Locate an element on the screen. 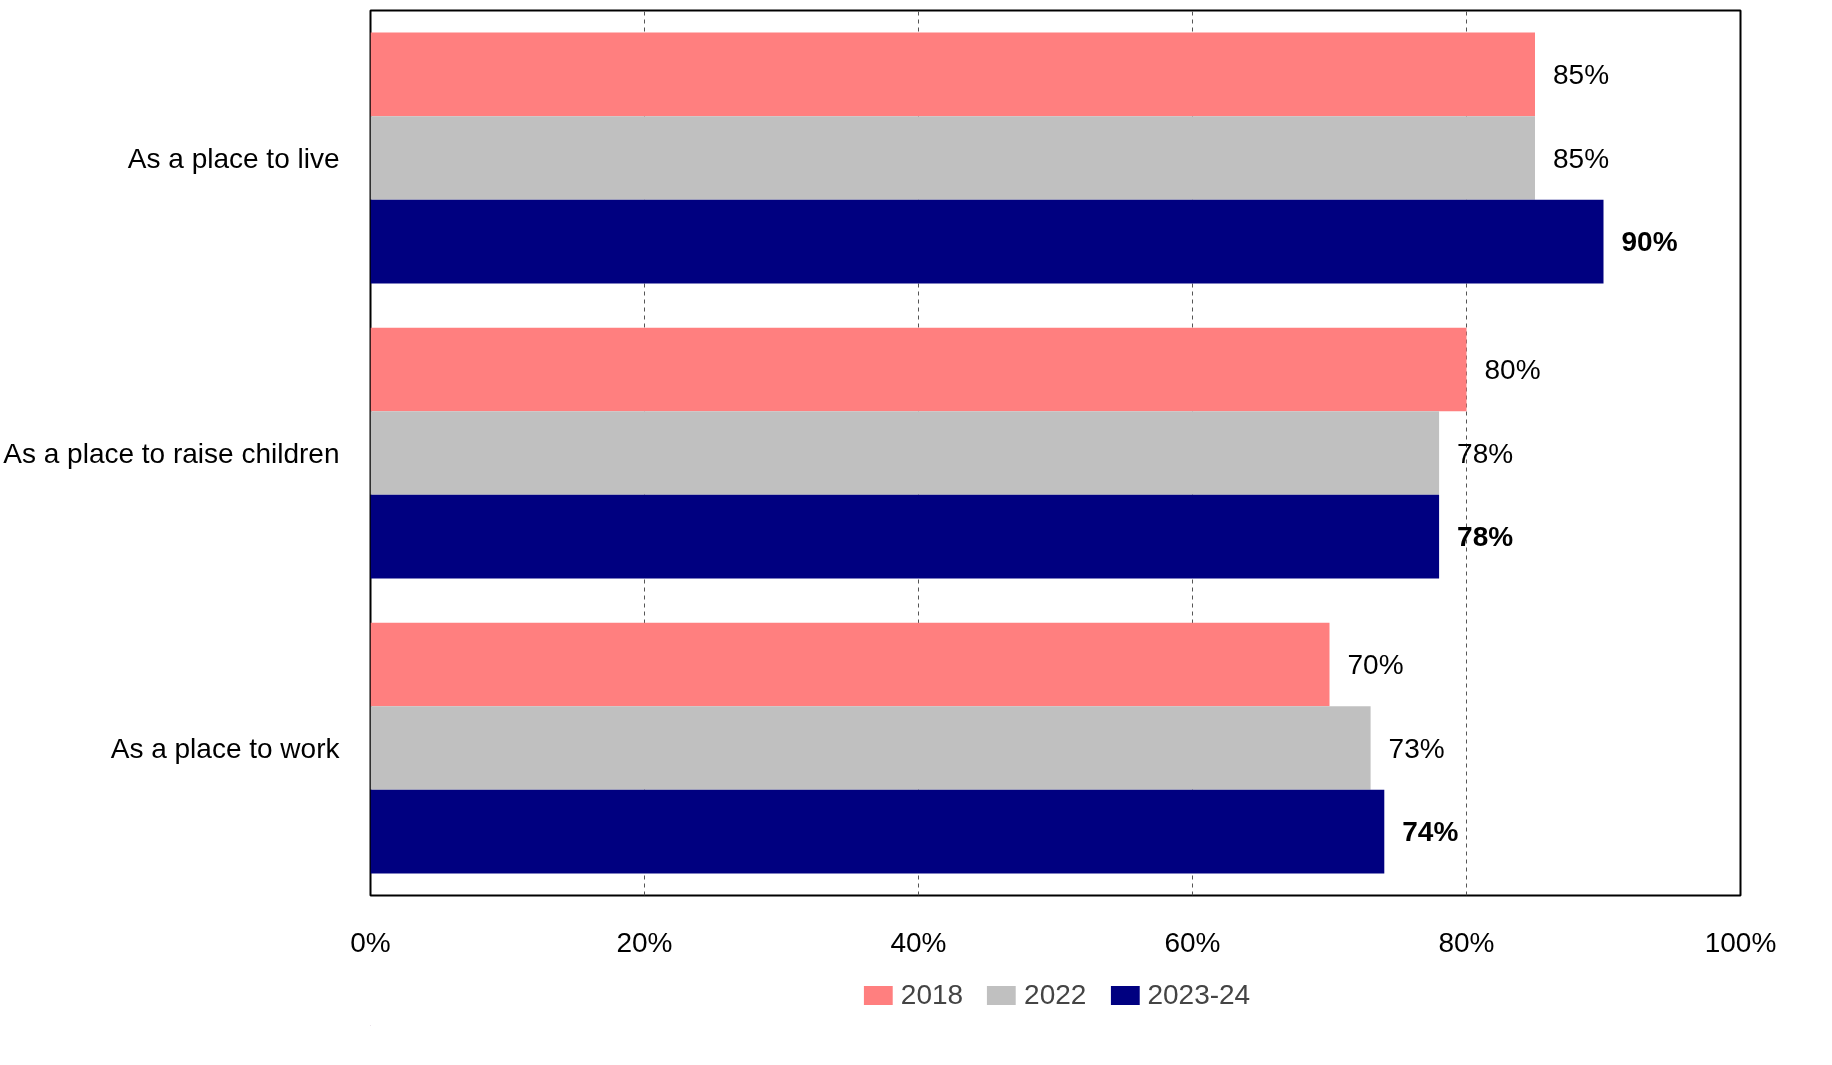 The height and width of the screenshot is (1065, 1832). legend-label: 2022 is located at coordinates (1055, 995).